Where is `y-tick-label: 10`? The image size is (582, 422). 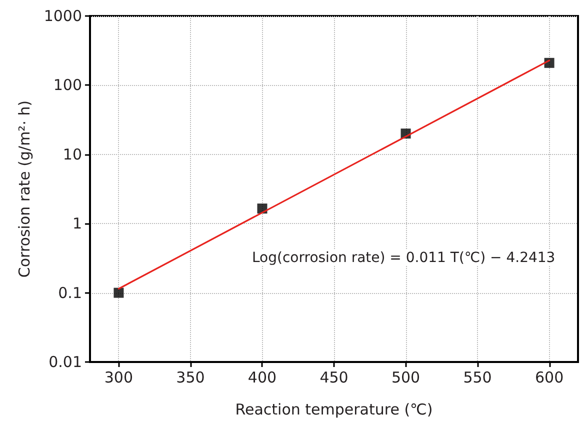
y-tick-label: 10 is located at coordinates (72, 154).